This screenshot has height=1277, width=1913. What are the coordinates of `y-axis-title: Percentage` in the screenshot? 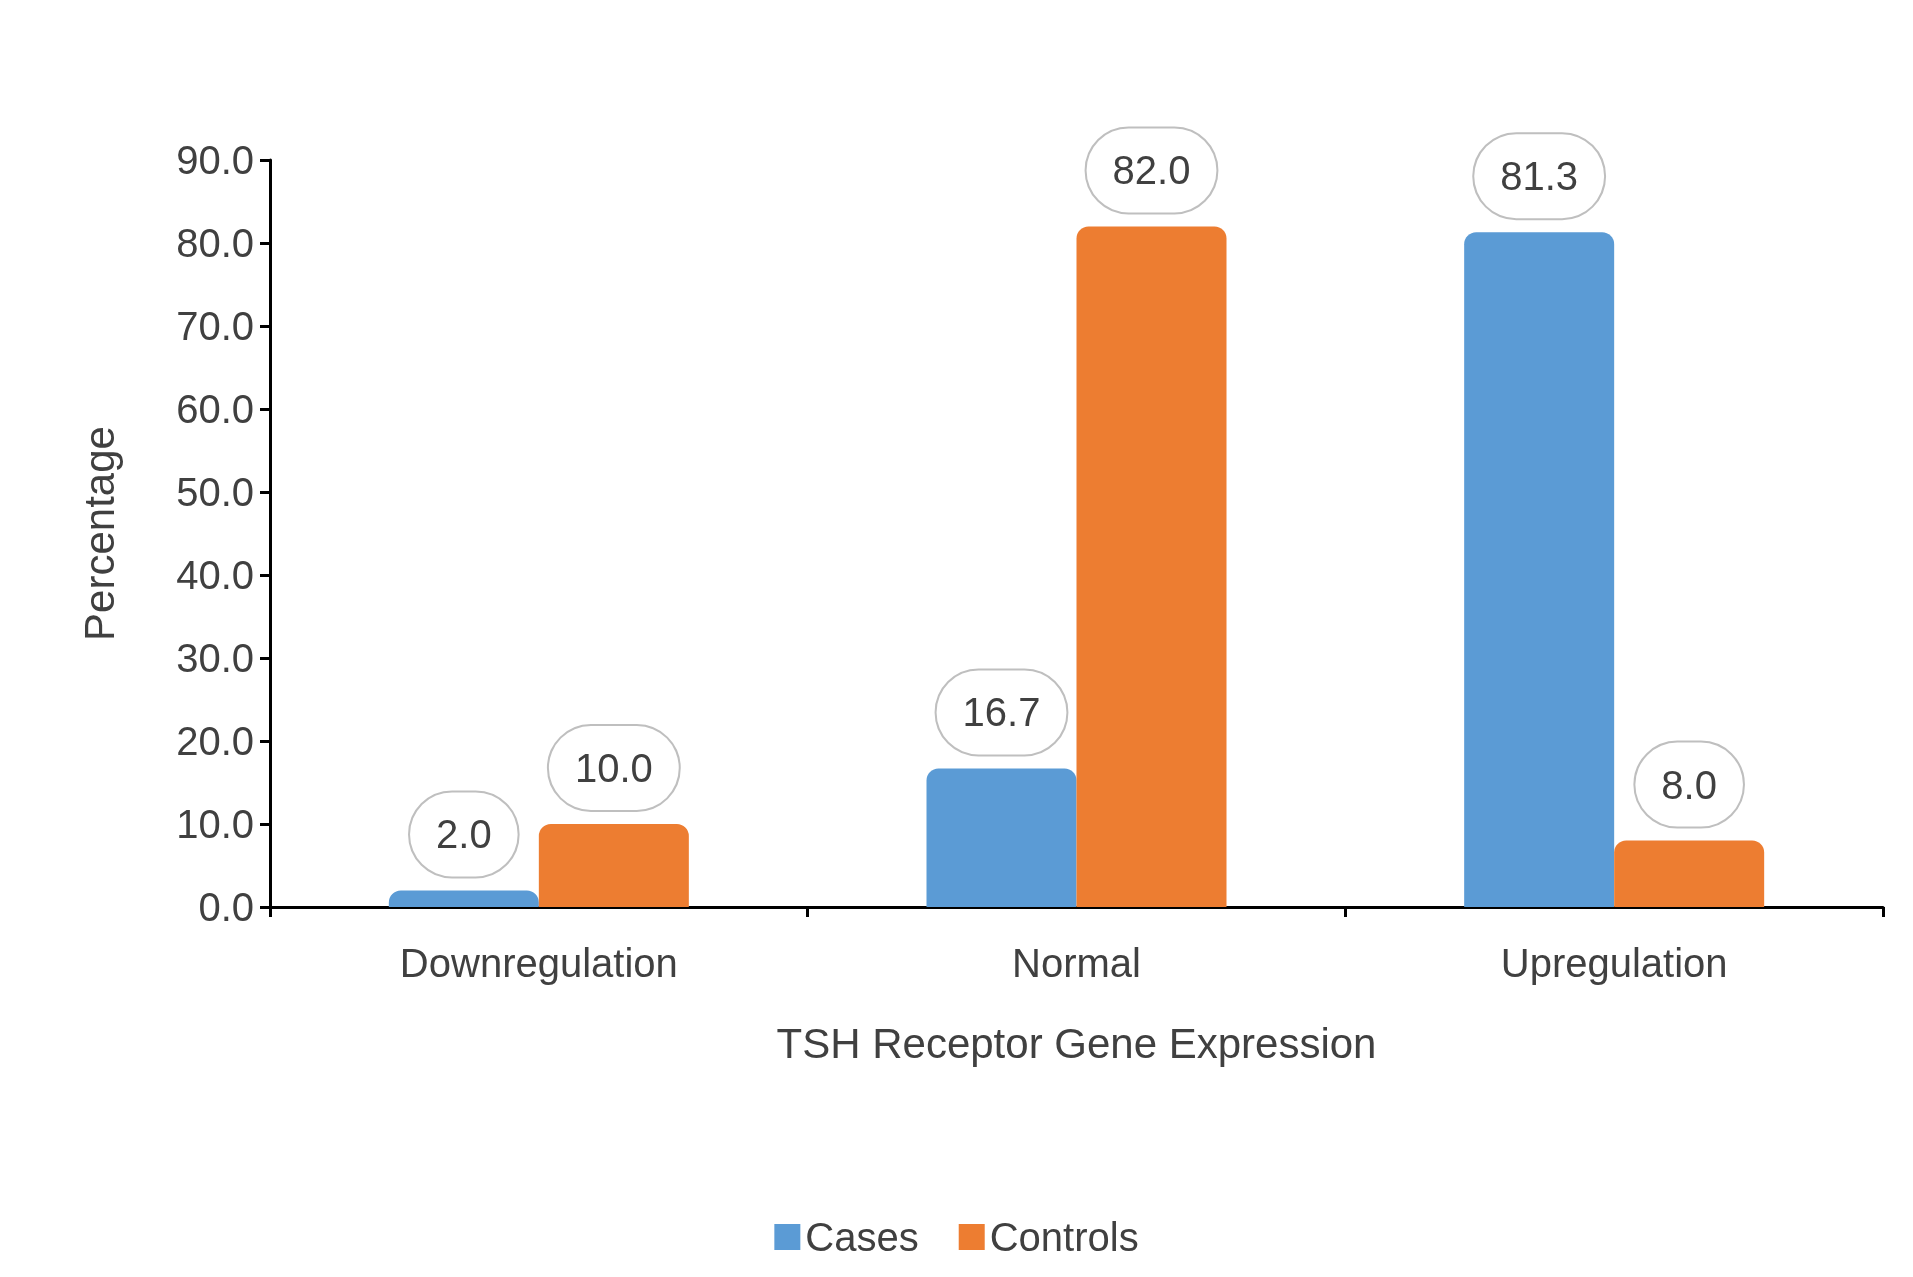 It's located at (99, 533).